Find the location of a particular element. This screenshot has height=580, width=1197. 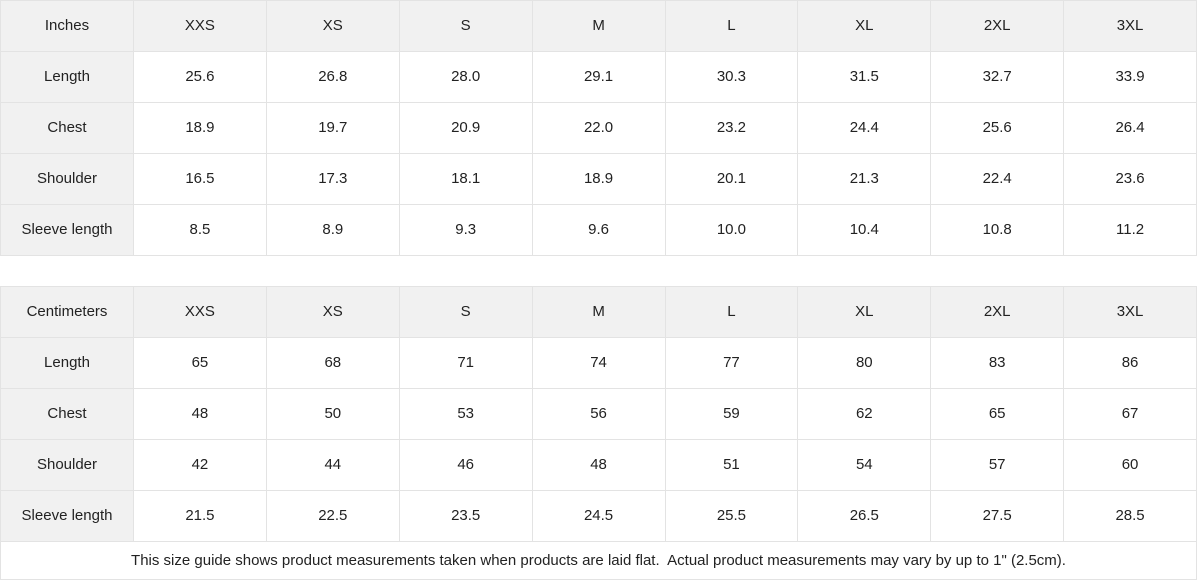

cell-value: 86 is located at coordinates (1130, 363).